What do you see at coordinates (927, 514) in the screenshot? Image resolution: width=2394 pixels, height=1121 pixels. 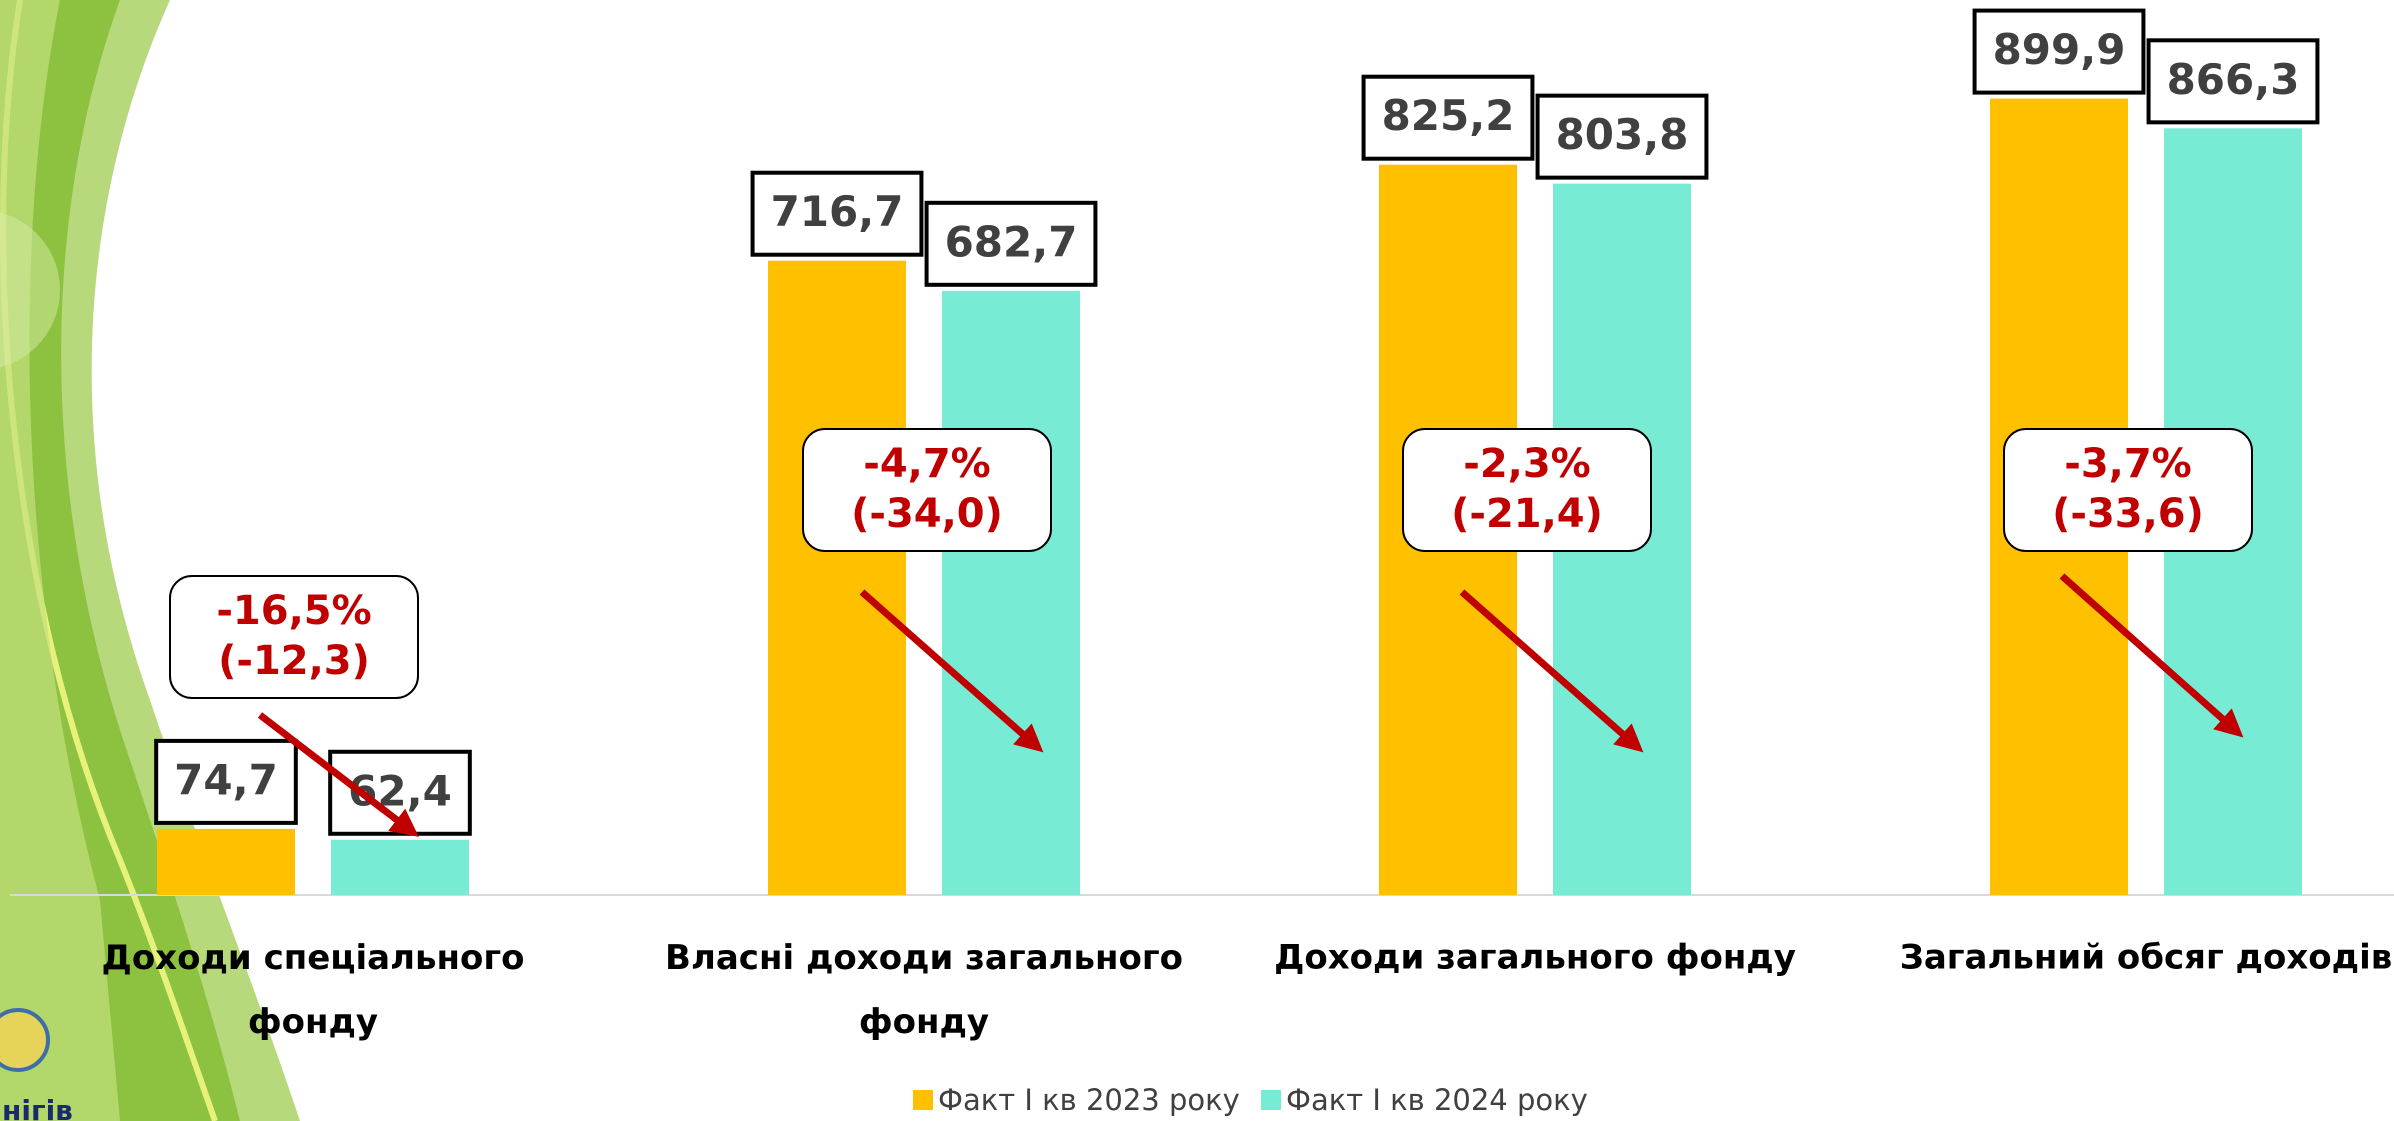 I see `annotation-delta: (-34,0)` at bounding box center [927, 514].